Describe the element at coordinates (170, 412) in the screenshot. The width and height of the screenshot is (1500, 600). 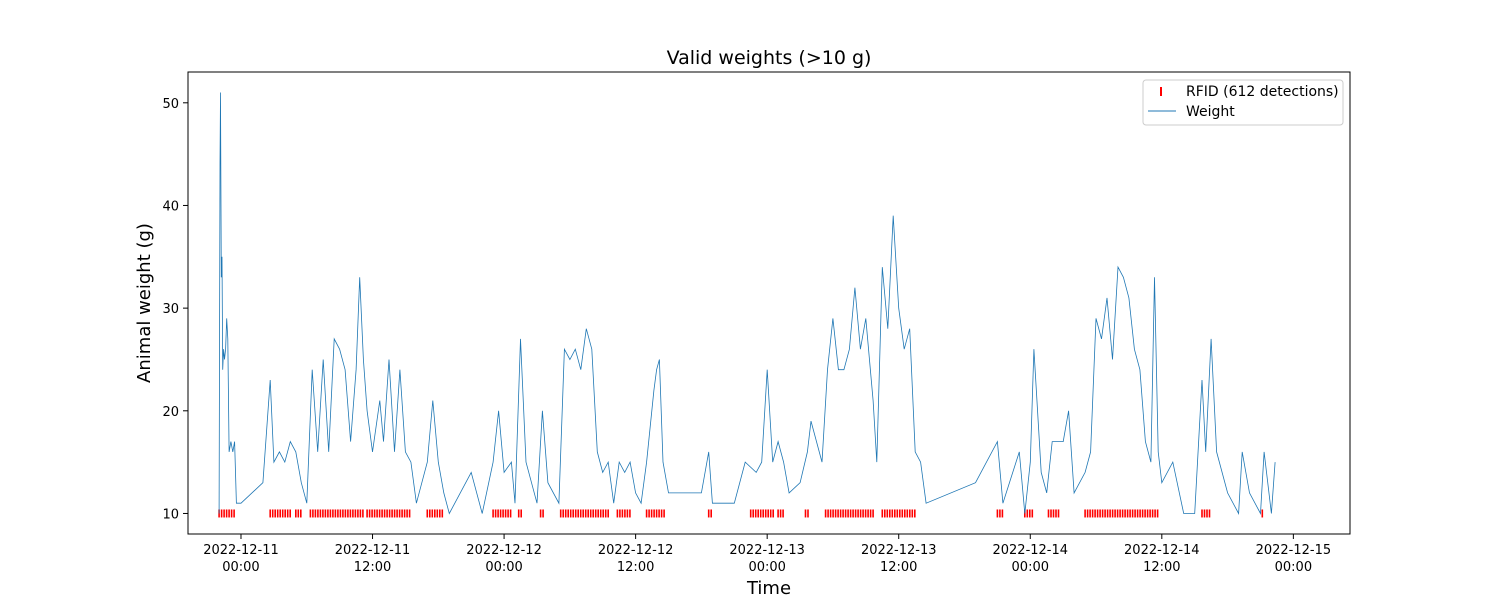
I see `y-tick-label: 20` at that location.